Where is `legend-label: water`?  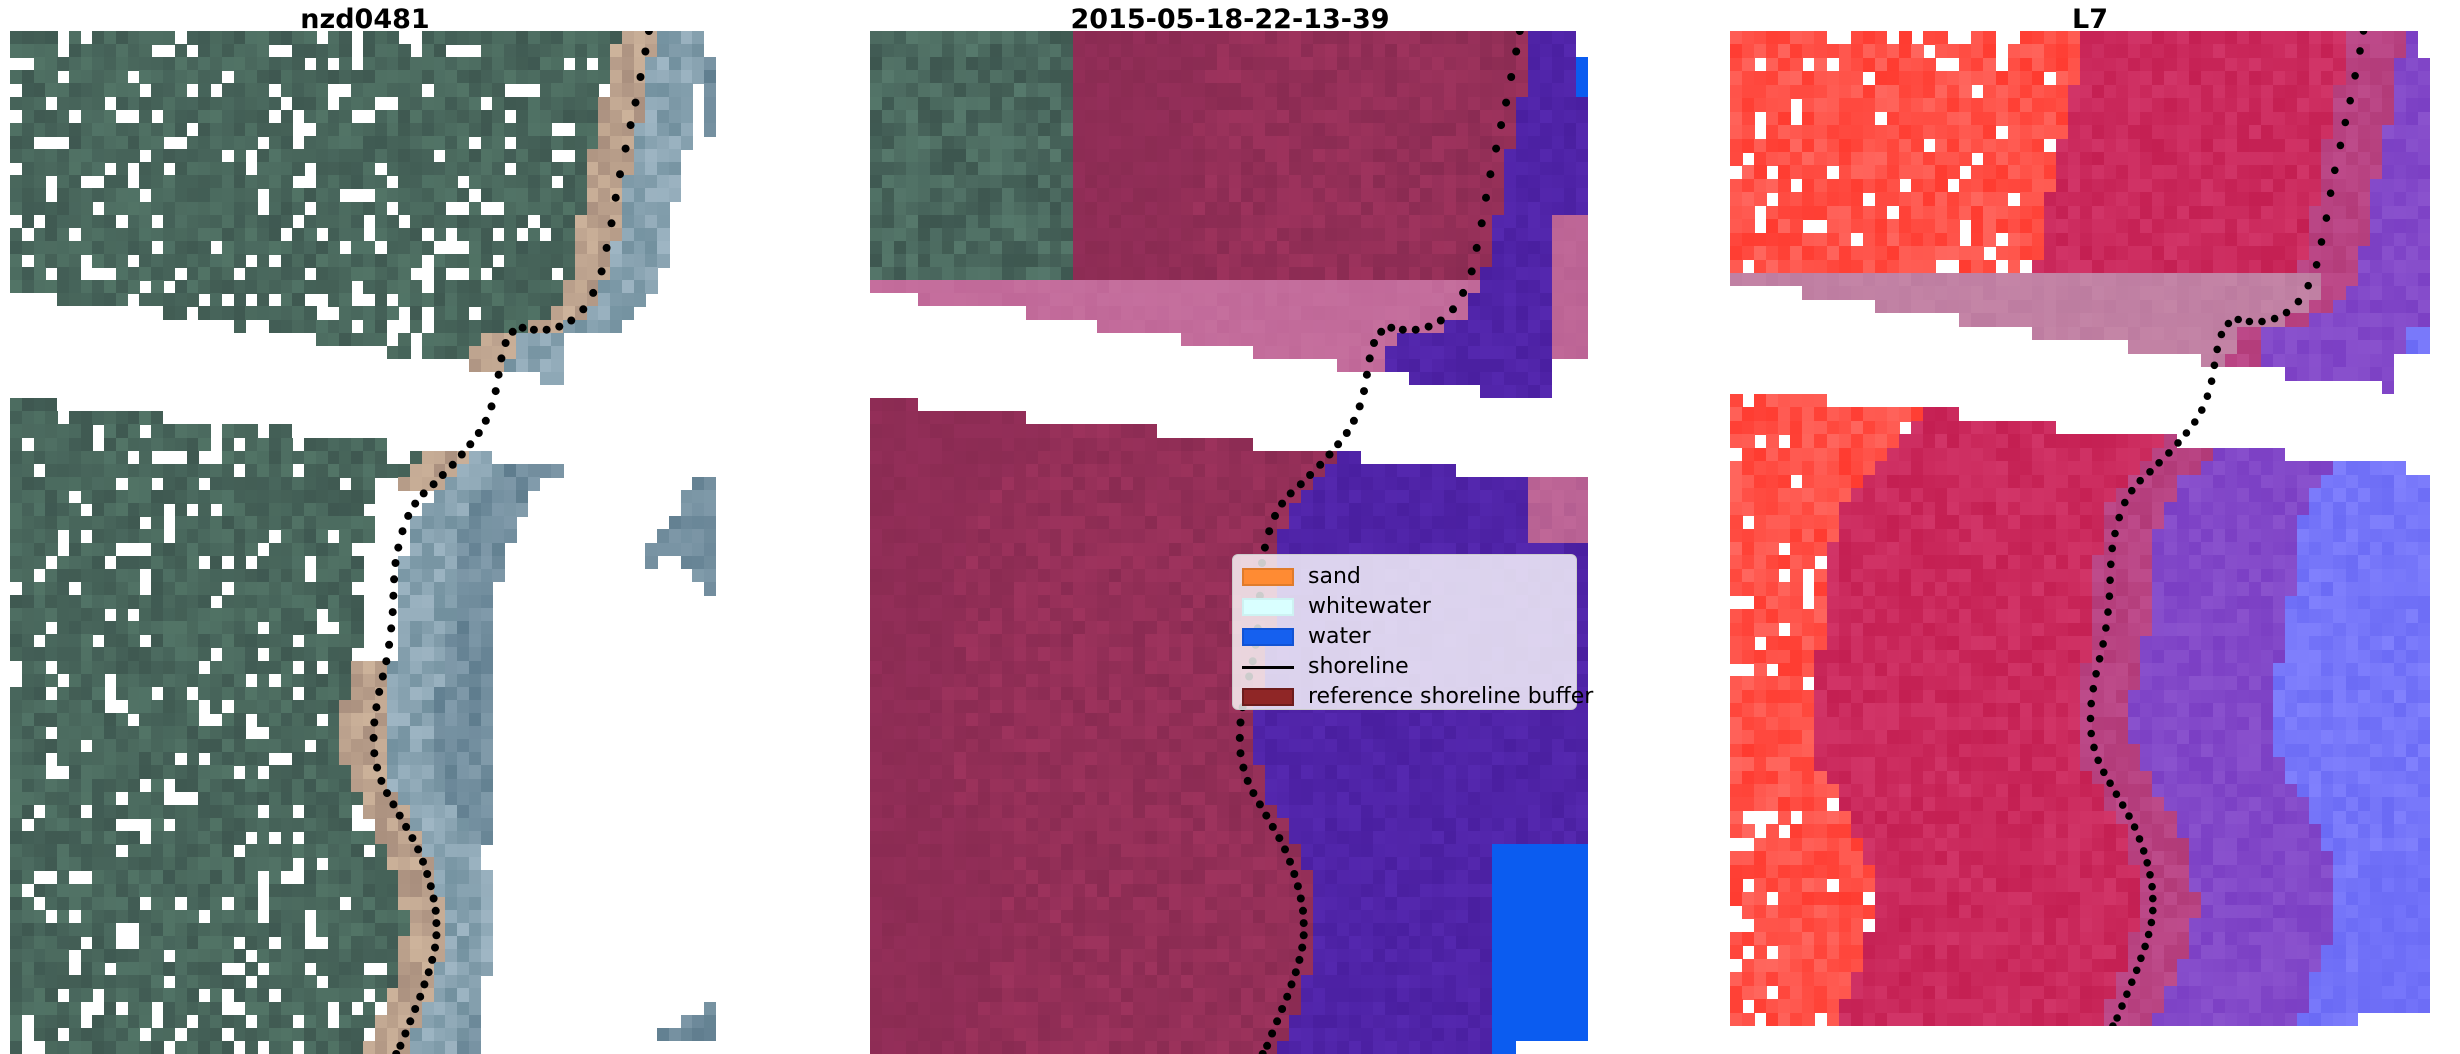 legend-label: water is located at coordinates (1339, 637).